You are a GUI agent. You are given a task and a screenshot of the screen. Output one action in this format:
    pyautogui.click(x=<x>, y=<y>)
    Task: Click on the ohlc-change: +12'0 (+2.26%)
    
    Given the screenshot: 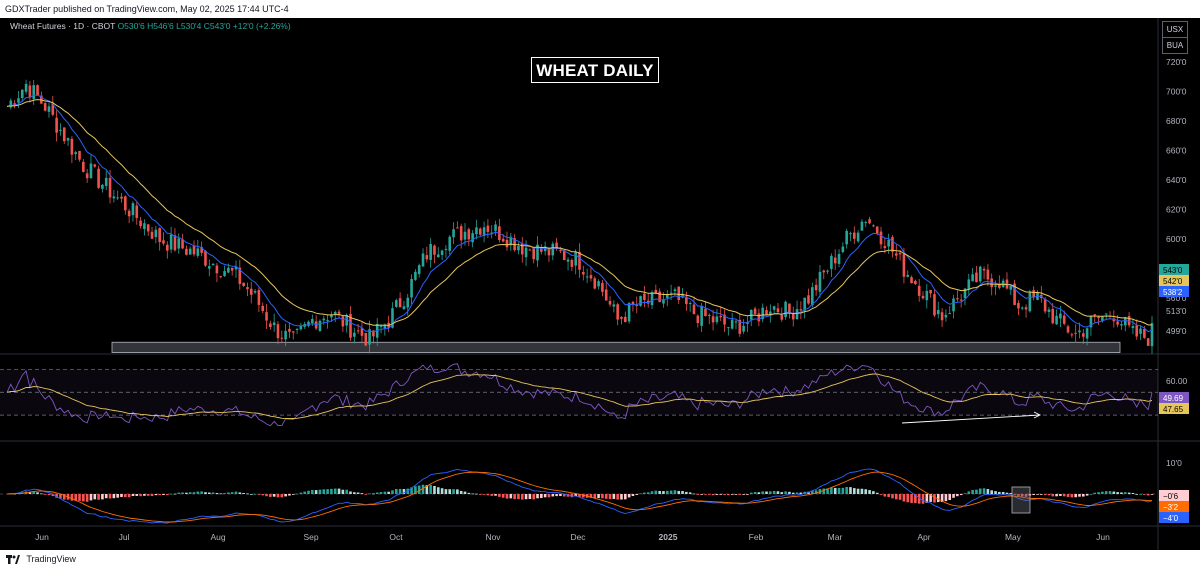 What is the action you would take?
    pyautogui.click(x=261, y=26)
    